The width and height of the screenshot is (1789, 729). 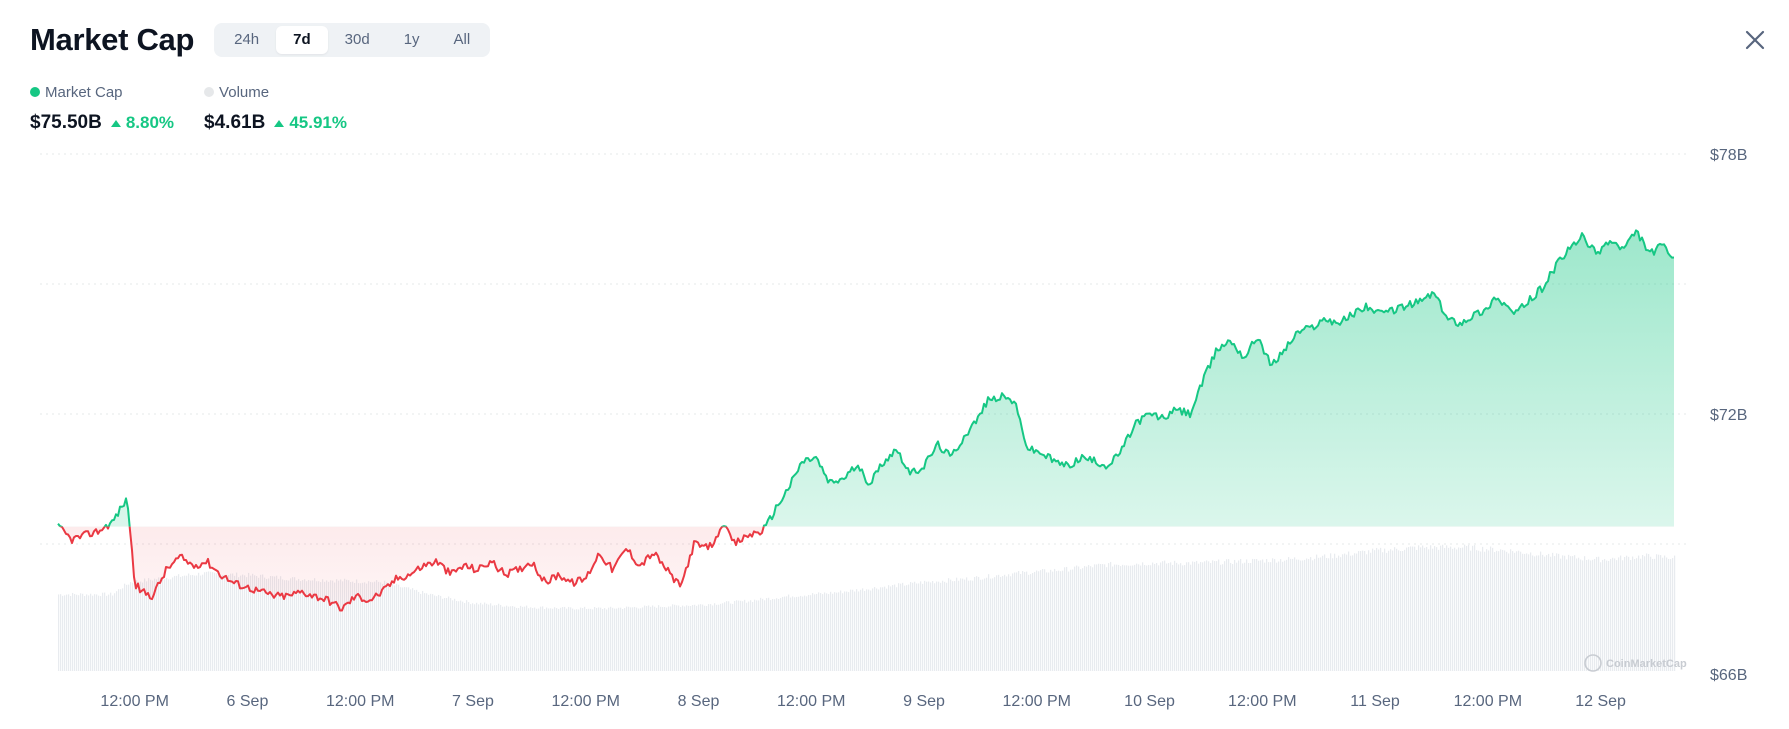 What do you see at coordinates (102, 108) in the screenshot?
I see `legend-market-cap: Market Cap $75.50B 8.80%` at bounding box center [102, 108].